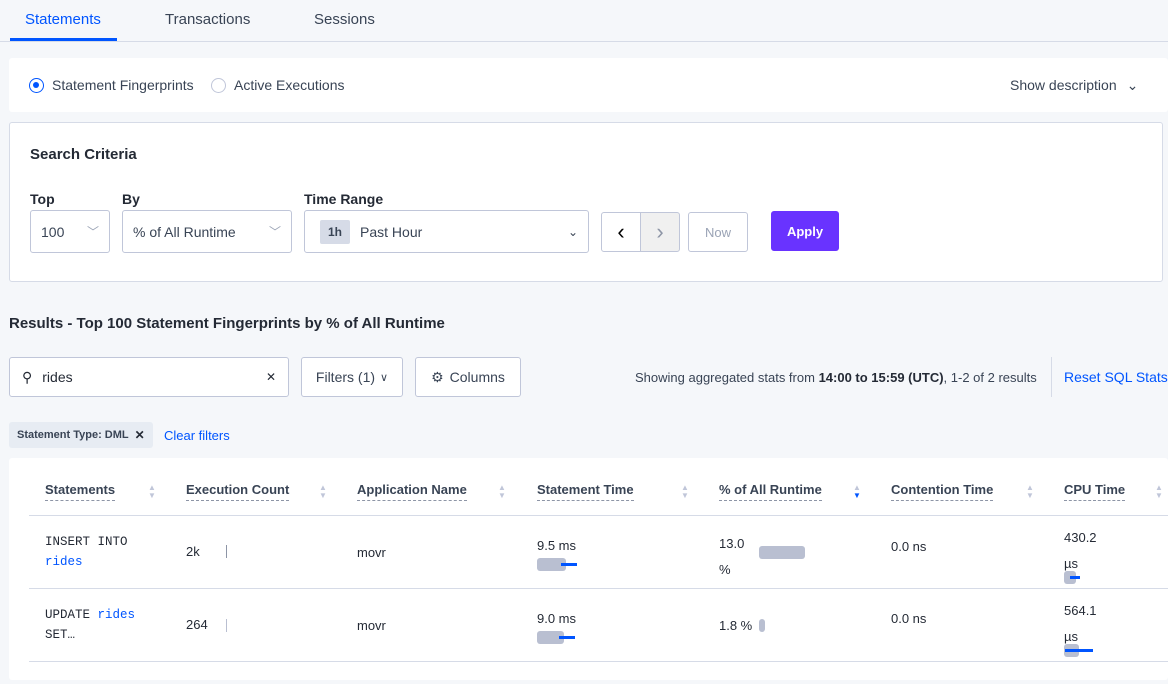 This screenshot has width=1168, height=684. Describe the element at coordinates (80, 491) in the screenshot. I see `column-header-statements: Statements` at that location.